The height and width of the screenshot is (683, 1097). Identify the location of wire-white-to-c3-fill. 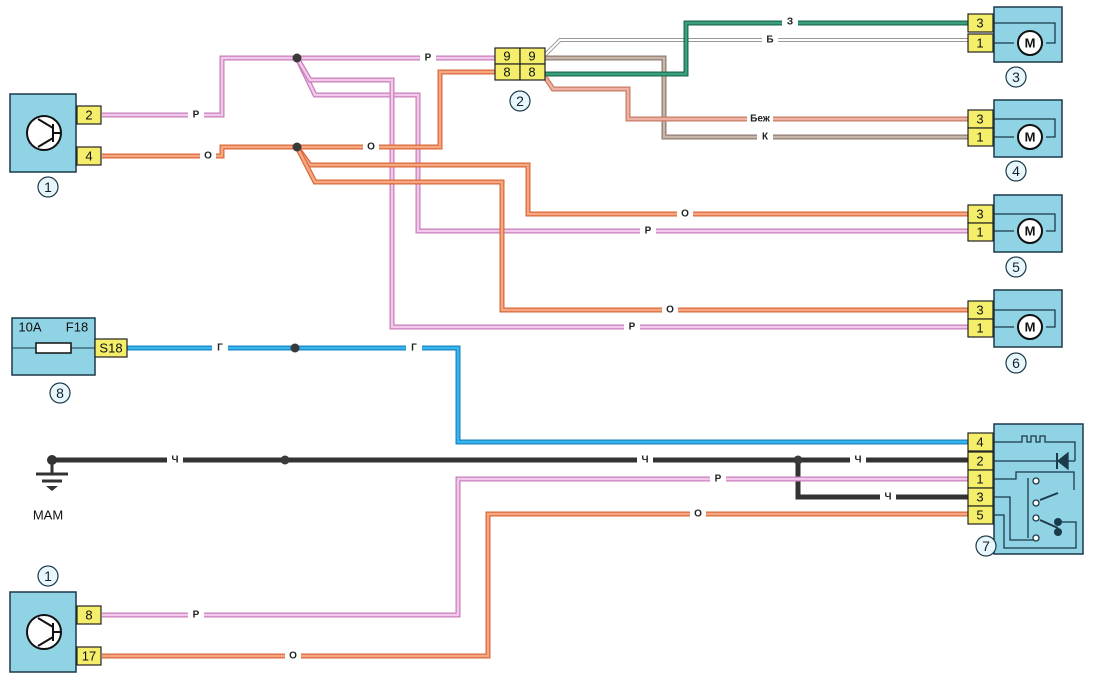
(756, 47).